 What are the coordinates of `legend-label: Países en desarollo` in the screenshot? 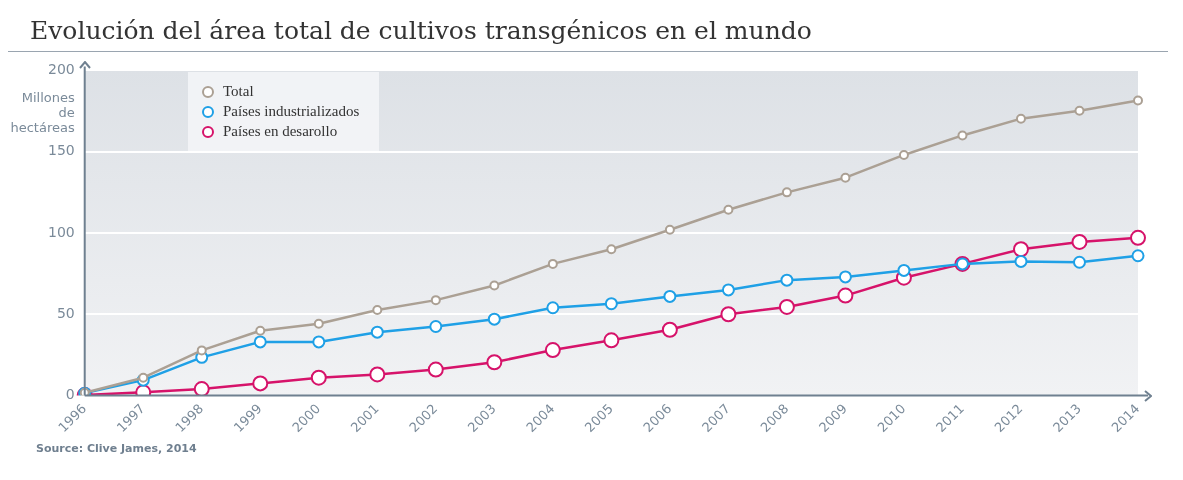 It's located at (280, 131).